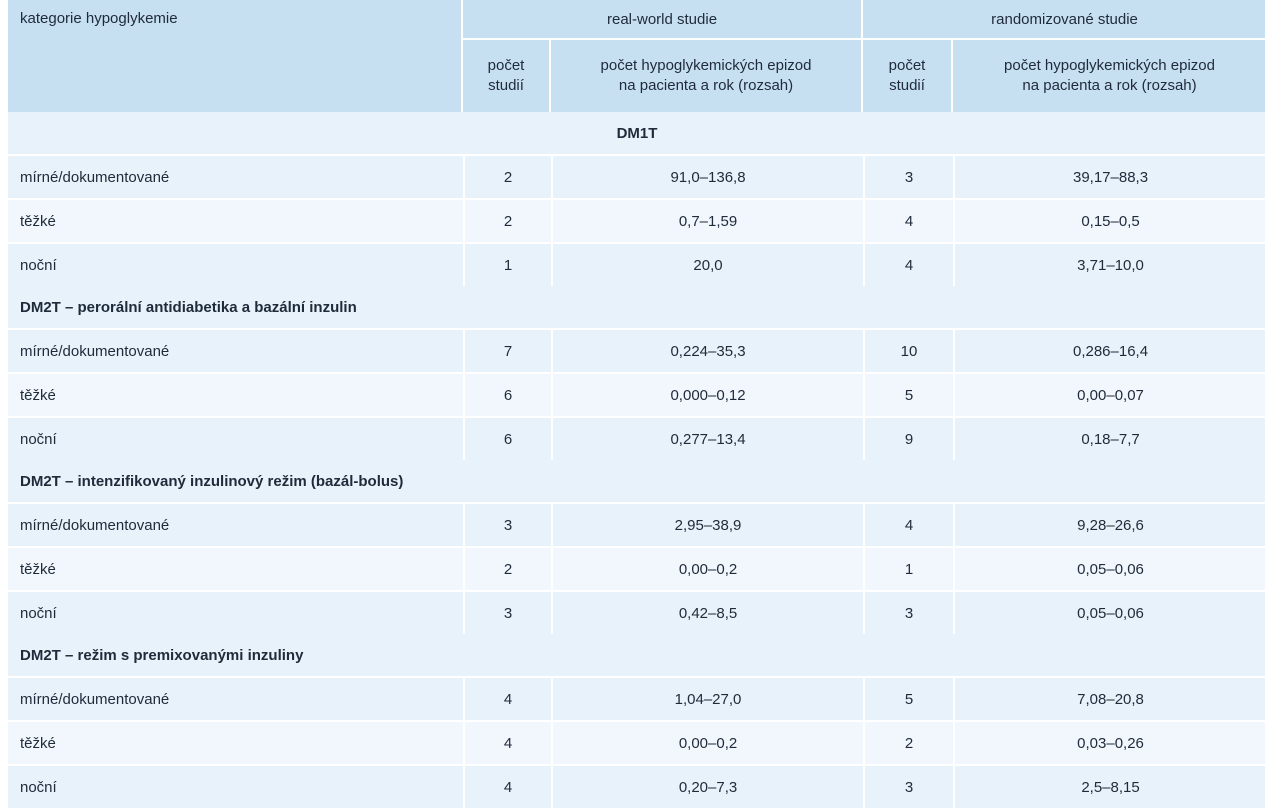 Image resolution: width=1265 pixels, height=808 pixels. Describe the element at coordinates (1109, 350) in the screenshot. I see `rnd-range-cell: 0,286–16,4` at that location.